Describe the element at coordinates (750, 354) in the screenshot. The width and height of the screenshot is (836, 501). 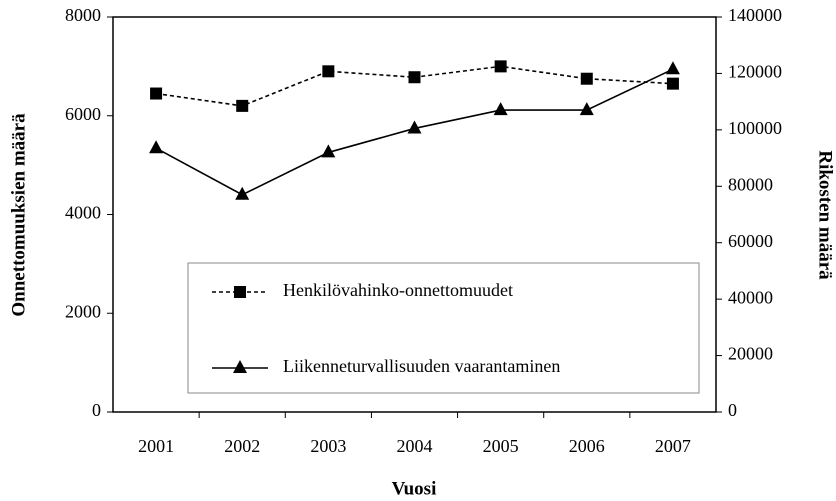
I see `y2-tick-label: 20000` at that location.